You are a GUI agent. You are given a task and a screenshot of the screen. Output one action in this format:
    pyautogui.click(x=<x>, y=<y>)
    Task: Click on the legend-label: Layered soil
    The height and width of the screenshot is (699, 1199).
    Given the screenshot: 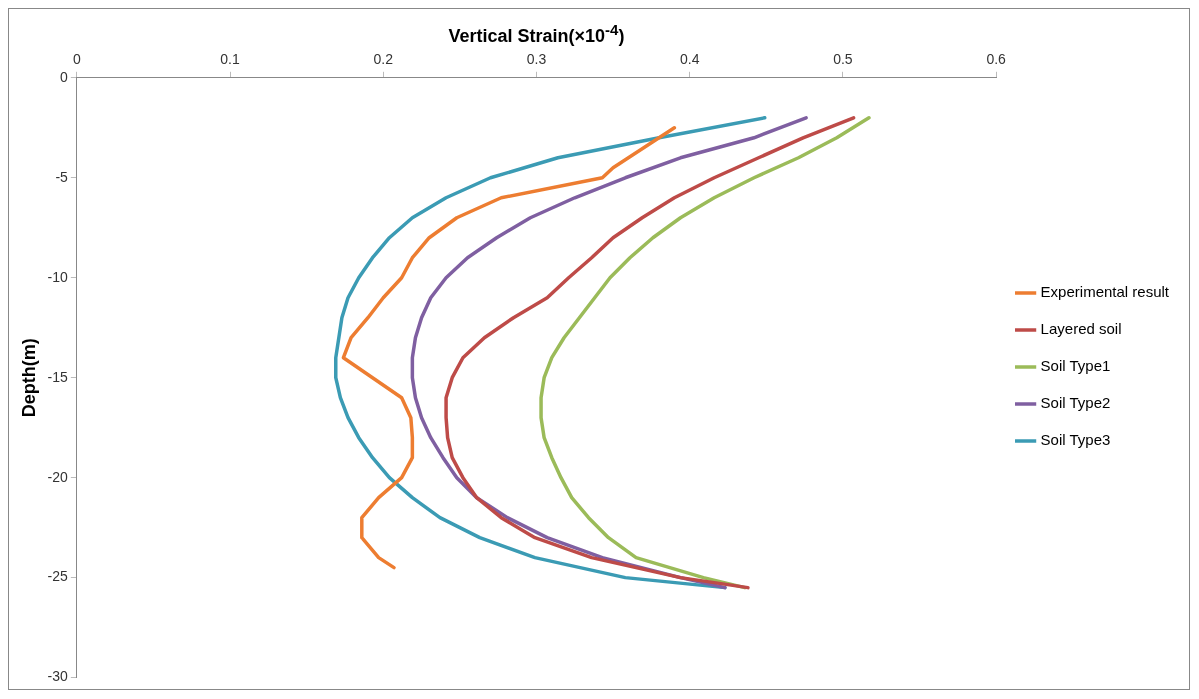 What is the action you would take?
    pyautogui.click(x=1081, y=329)
    